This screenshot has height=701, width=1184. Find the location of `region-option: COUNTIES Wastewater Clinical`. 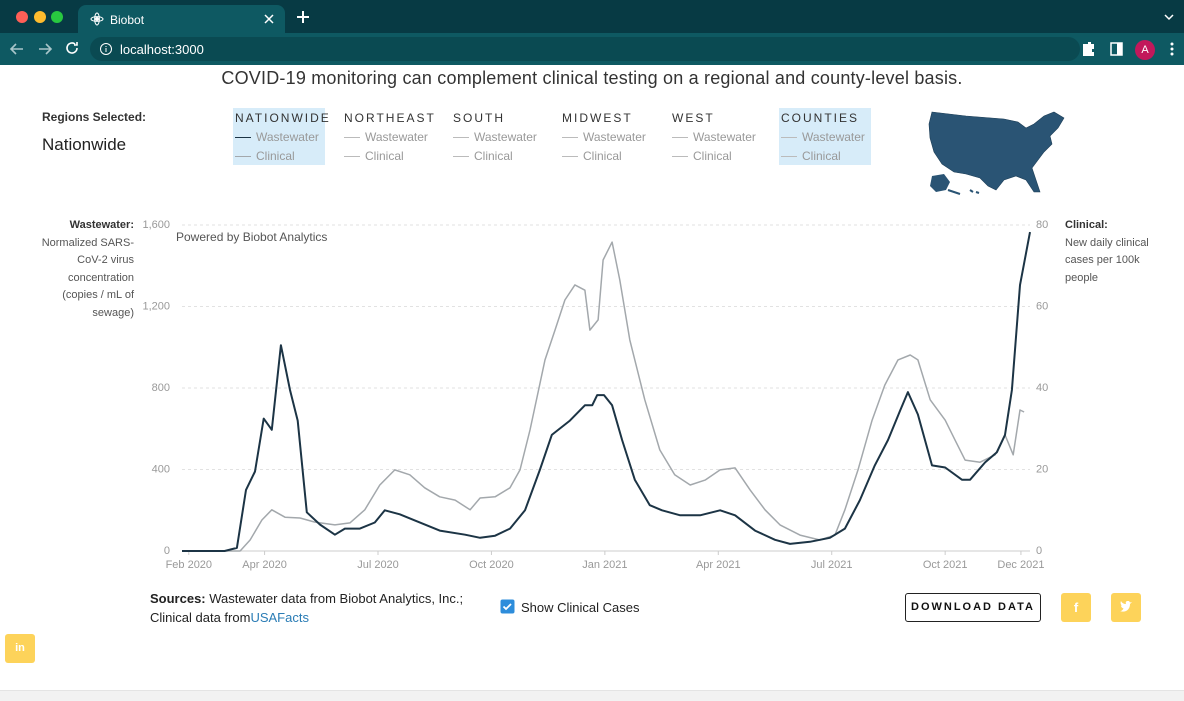

region-option: COUNTIES Wastewater Clinical is located at coordinates (825, 136).